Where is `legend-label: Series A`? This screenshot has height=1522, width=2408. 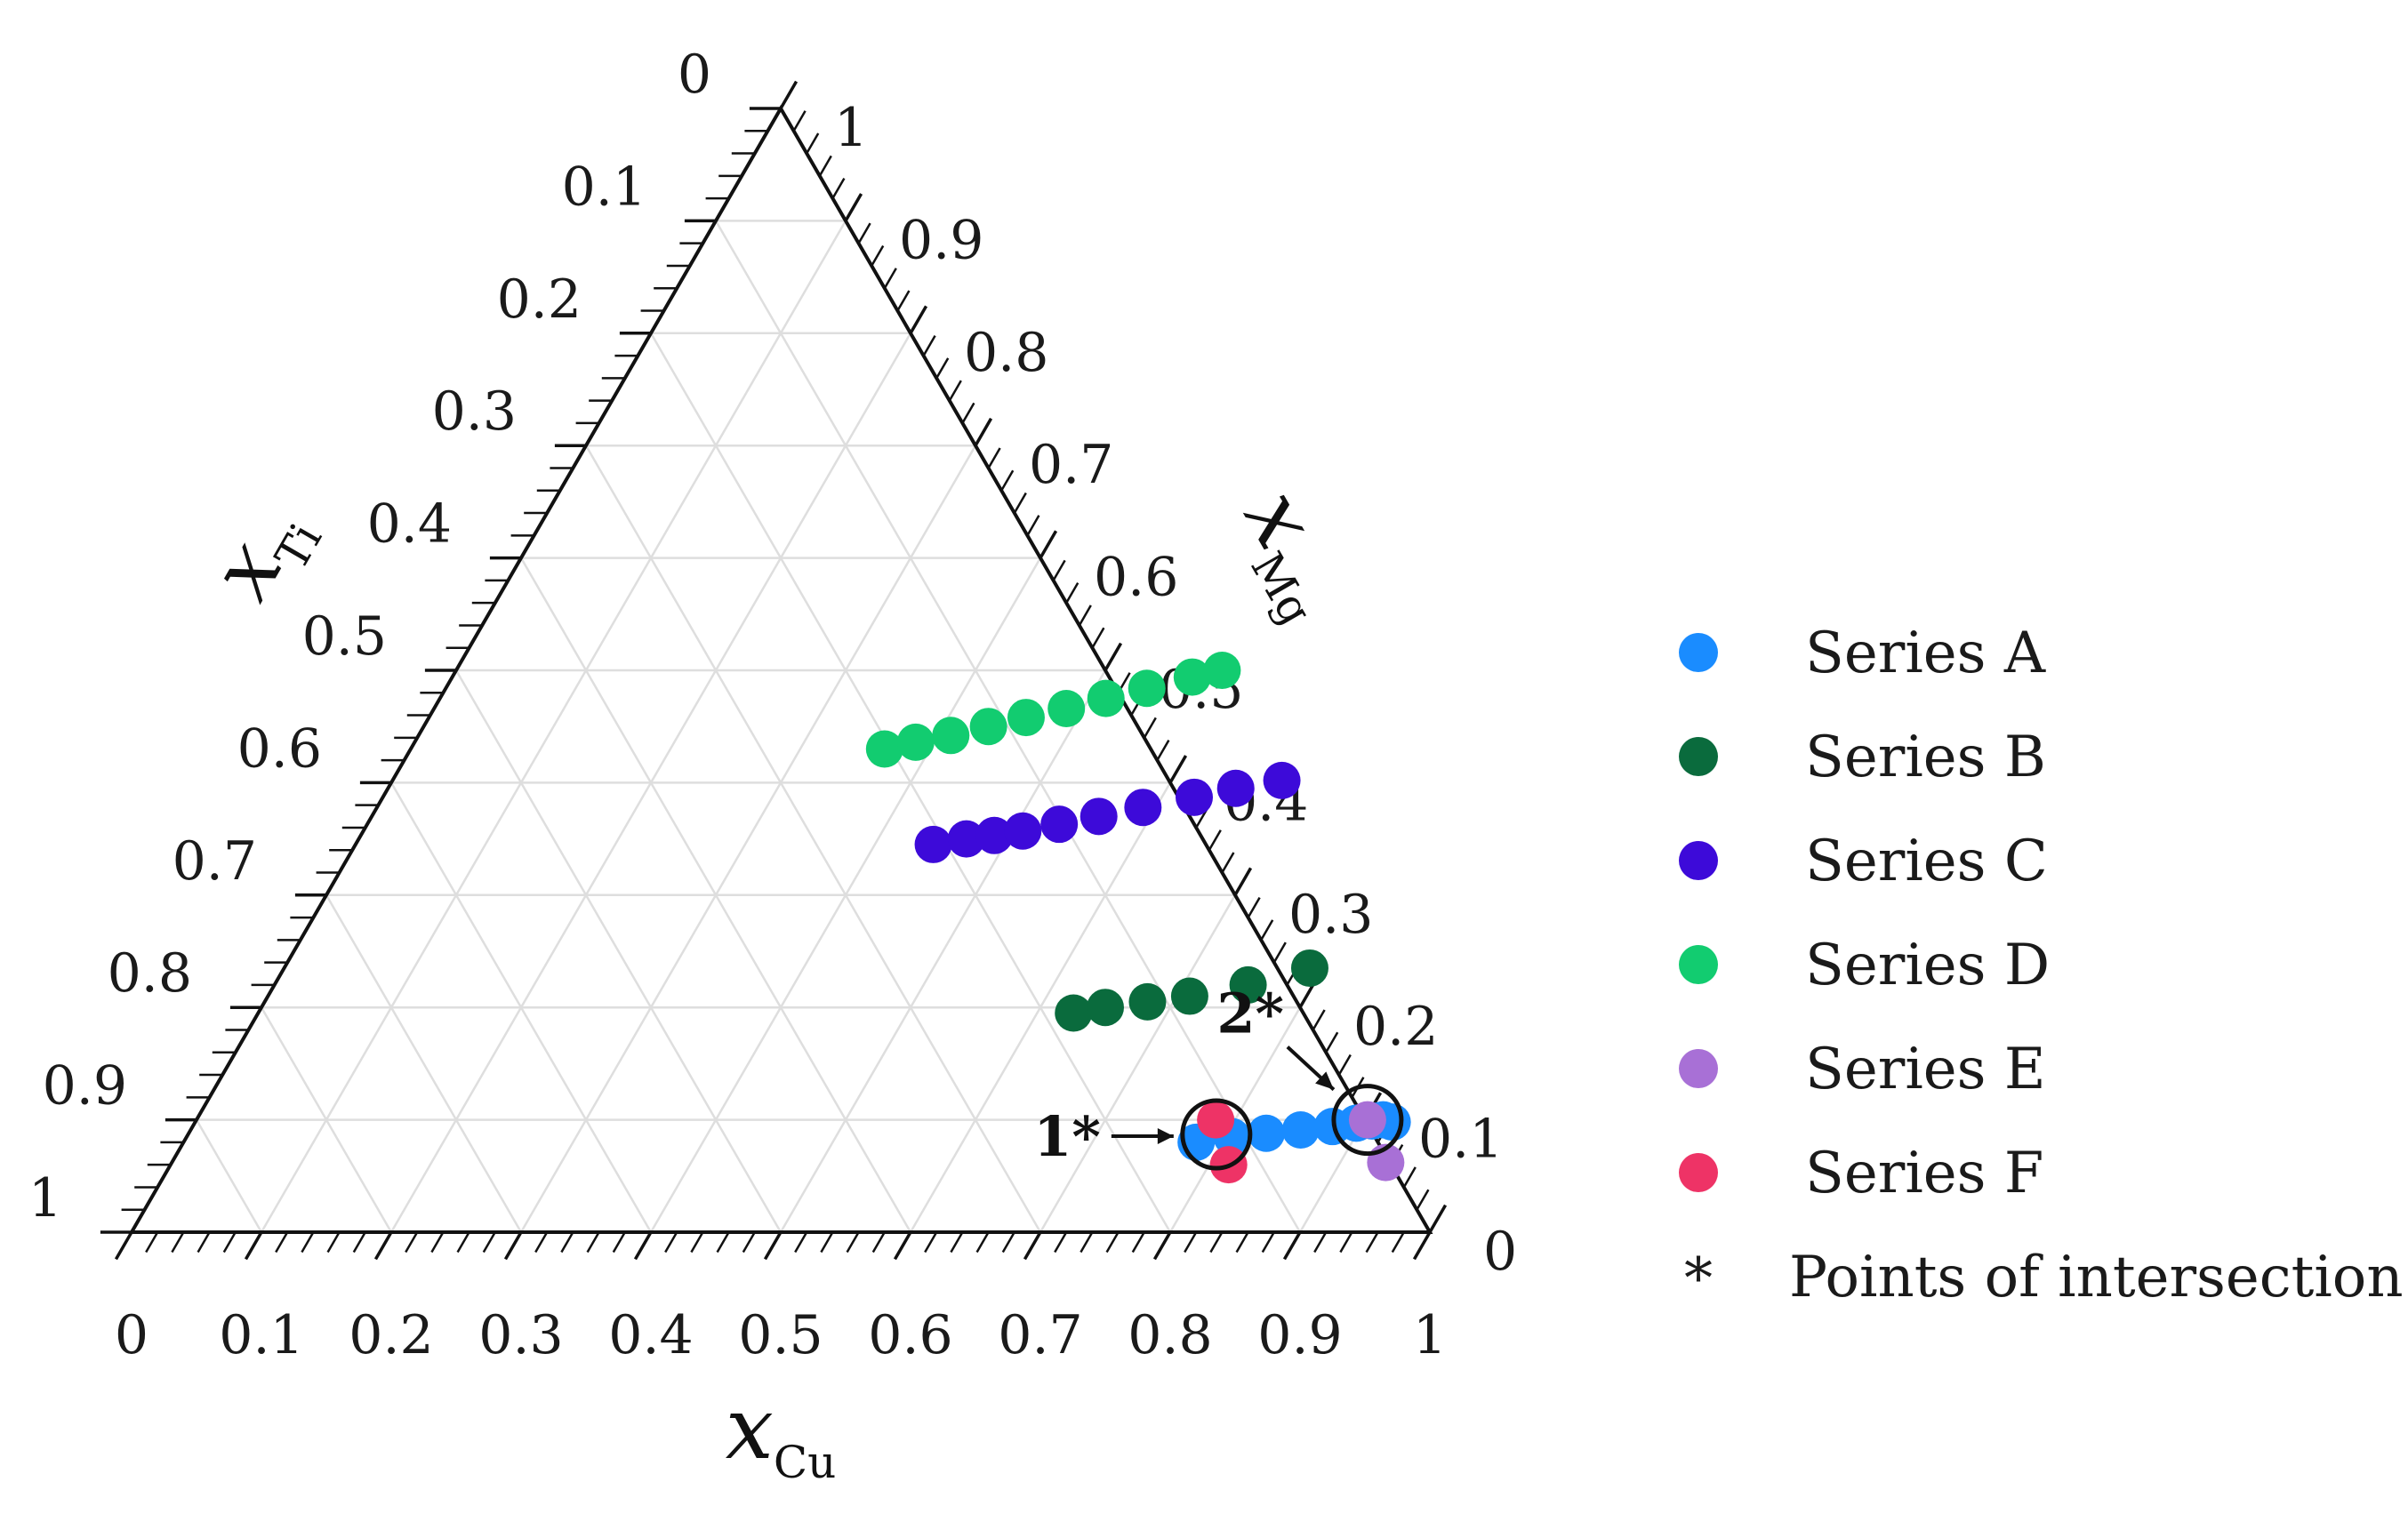
legend-label: Series A is located at coordinates (1926, 653).